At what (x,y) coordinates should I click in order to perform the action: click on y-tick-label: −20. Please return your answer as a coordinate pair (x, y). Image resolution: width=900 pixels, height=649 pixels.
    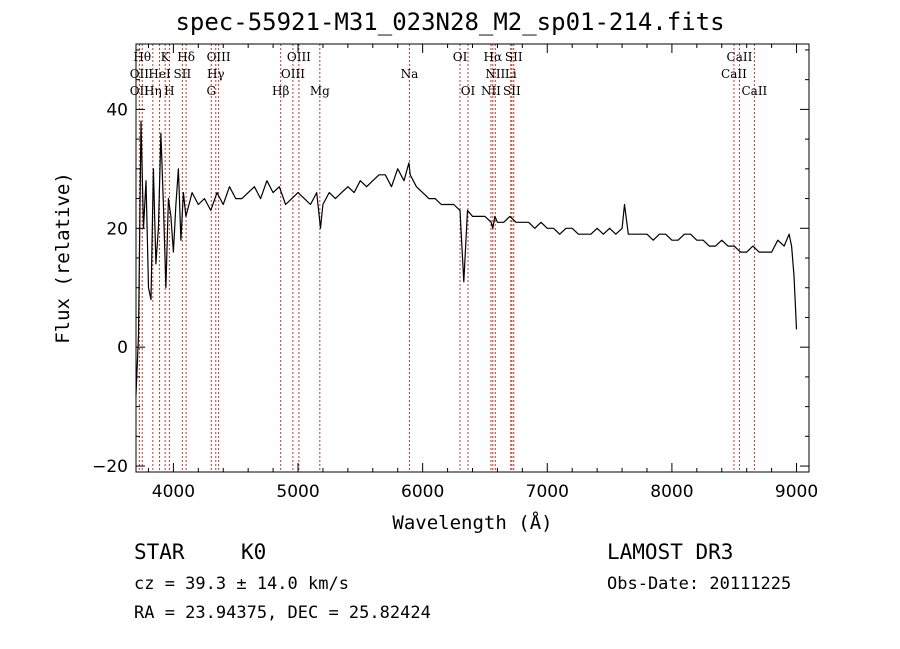
    Looking at the image, I should click on (110, 467).